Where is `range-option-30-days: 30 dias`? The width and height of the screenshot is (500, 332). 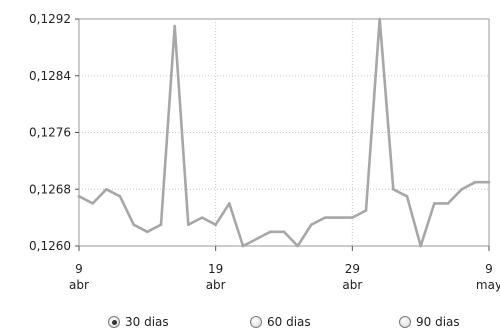 range-option-30-days: 30 dias is located at coordinates (138, 322).